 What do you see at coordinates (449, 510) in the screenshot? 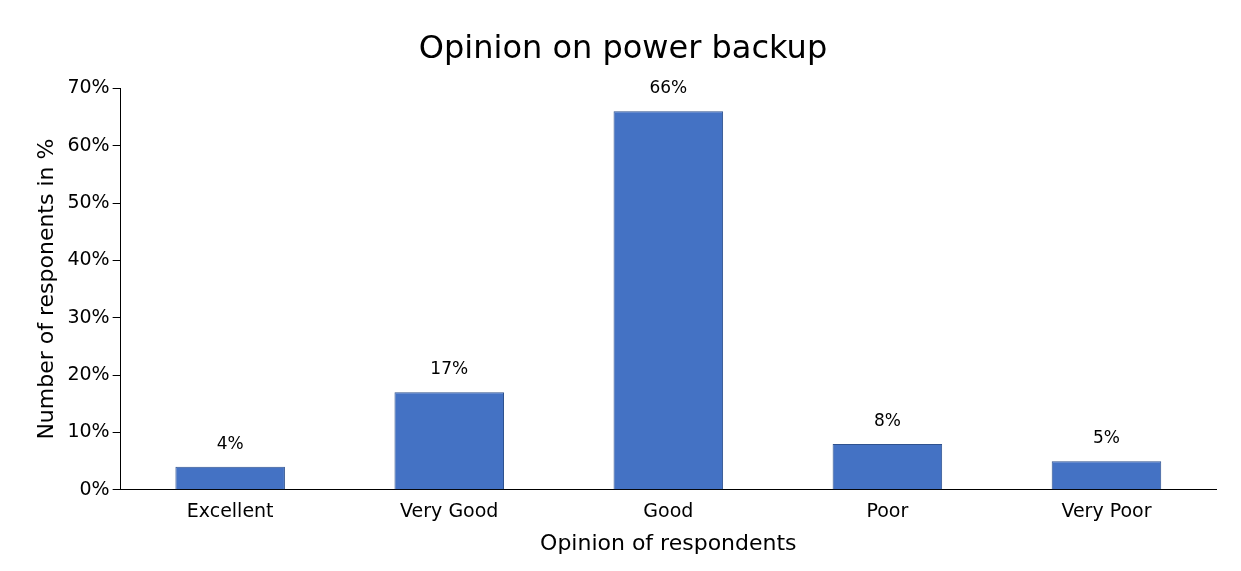
I see `x-tick-label: Very Good` at bounding box center [449, 510].